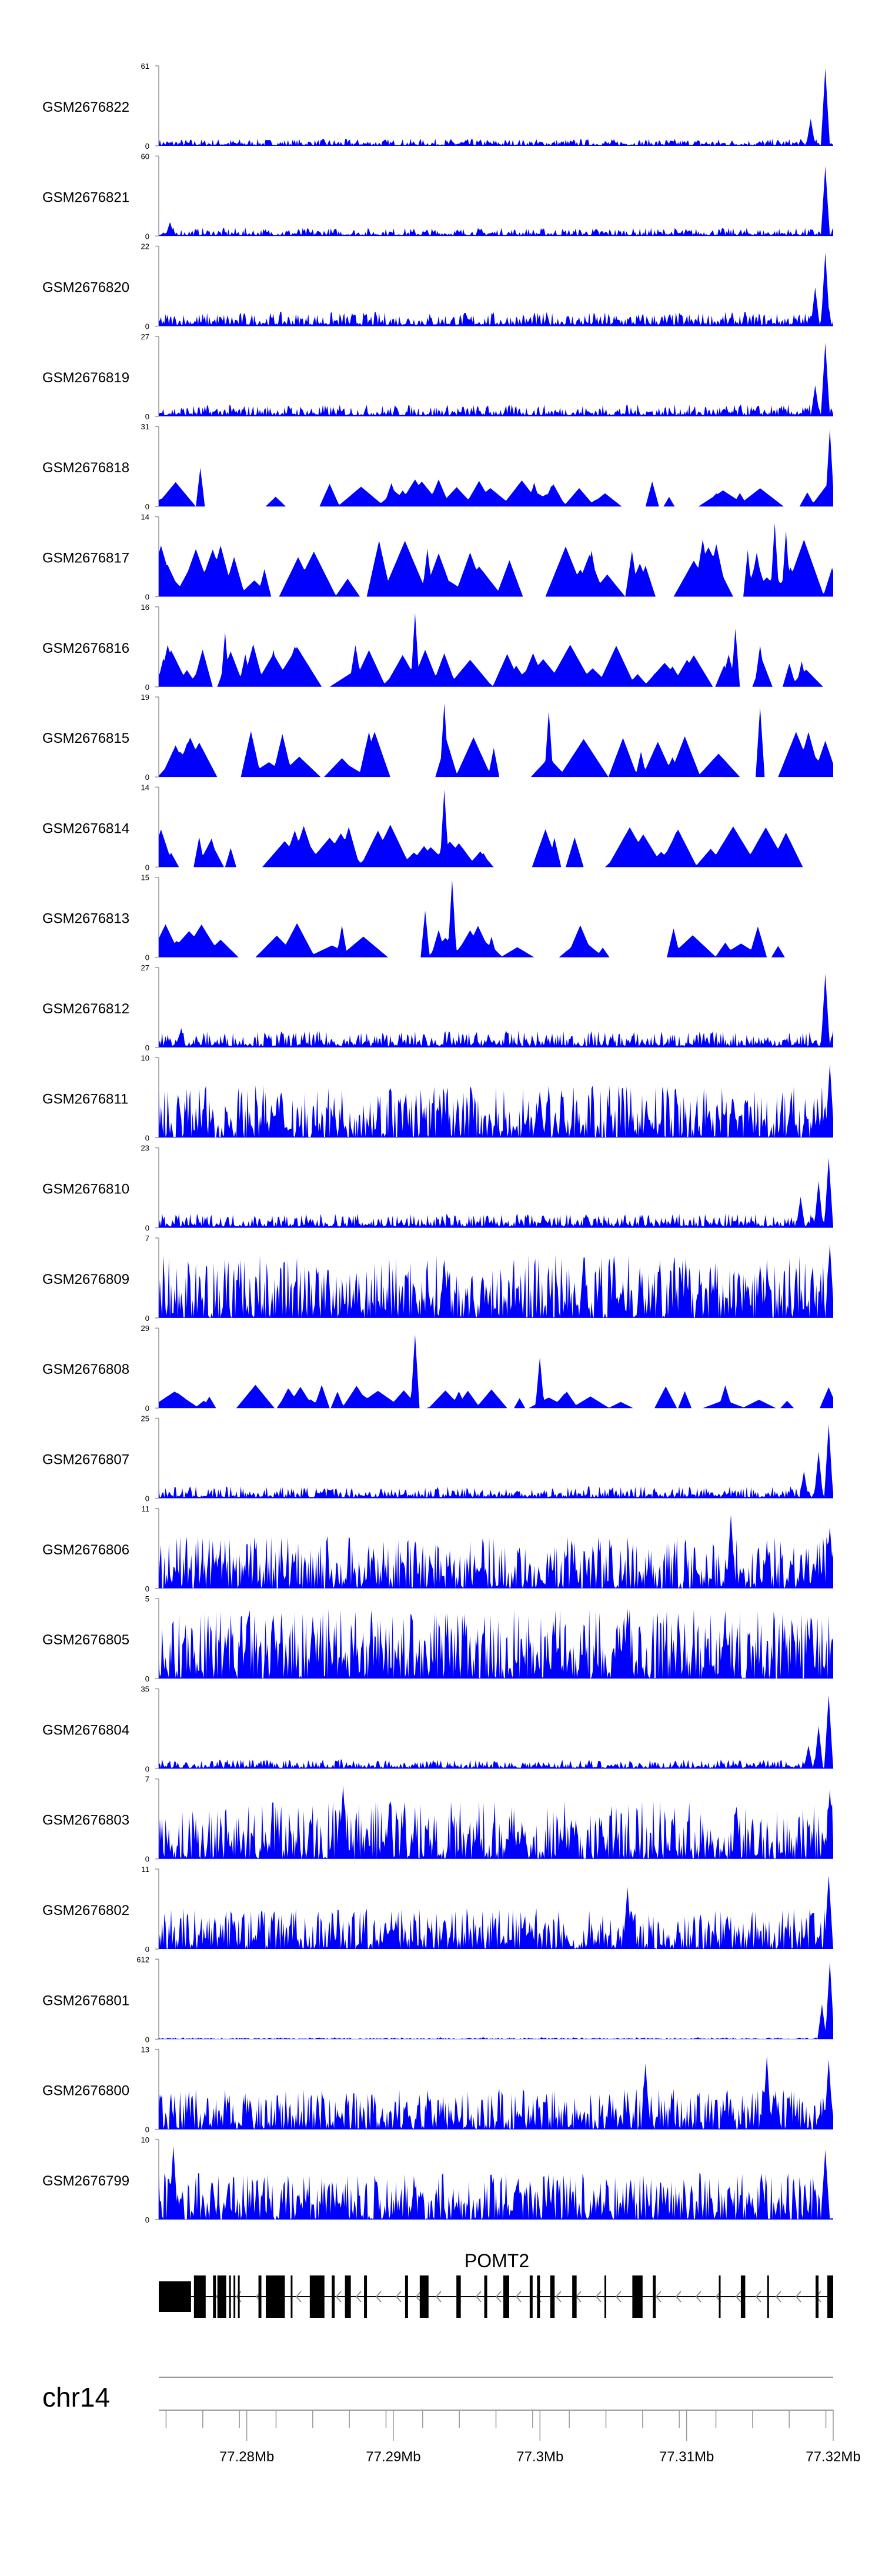 Image resolution: width=882 pixels, height=2576 pixels. Describe the element at coordinates (145, 607) in the screenshot. I see `y-max-label: 16` at that location.